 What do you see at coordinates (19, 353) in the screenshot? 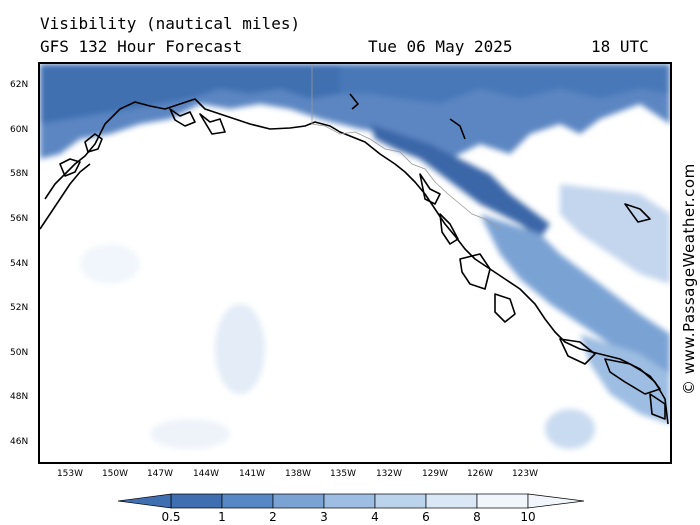
I see `lat-label: 50N` at bounding box center [19, 353].